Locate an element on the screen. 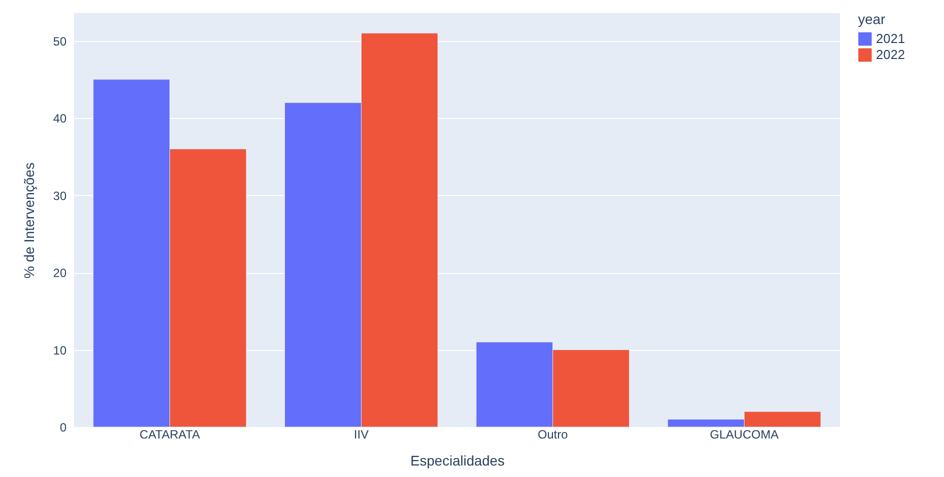 This screenshot has height=477, width=944. x-tick-label: Outro is located at coordinates (553, 435).